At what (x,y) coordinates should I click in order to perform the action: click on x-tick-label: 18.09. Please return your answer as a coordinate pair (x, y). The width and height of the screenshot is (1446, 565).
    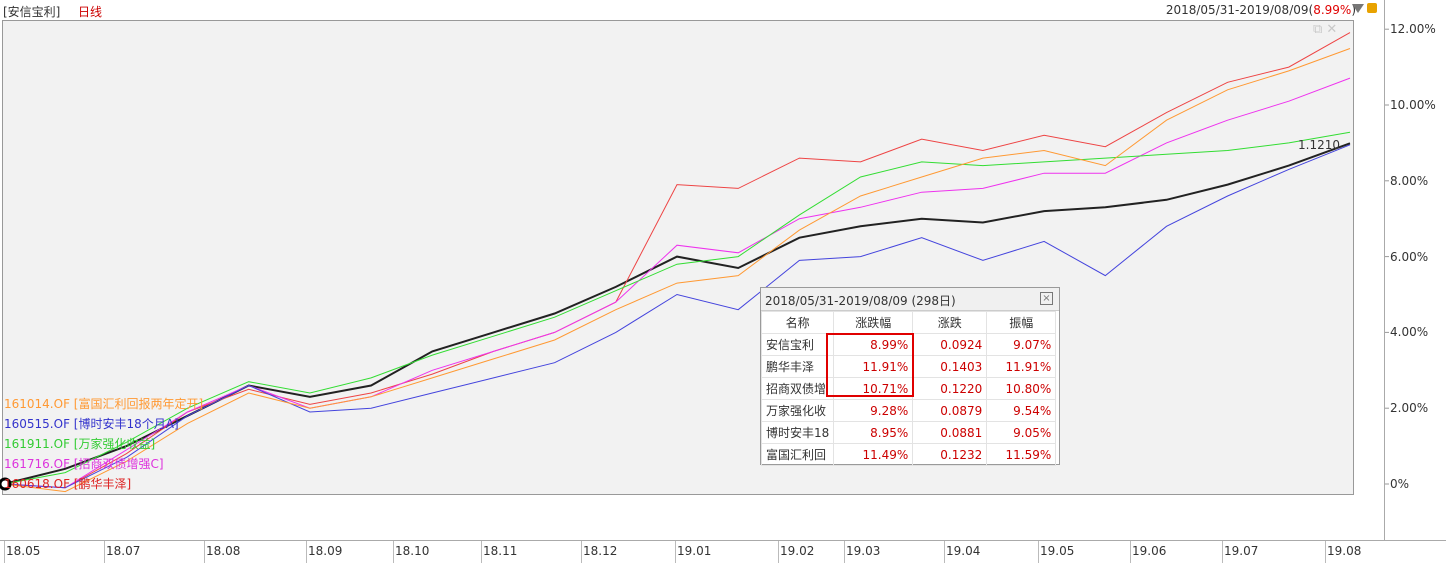
    Looking at the image, I should click on (325, 551).